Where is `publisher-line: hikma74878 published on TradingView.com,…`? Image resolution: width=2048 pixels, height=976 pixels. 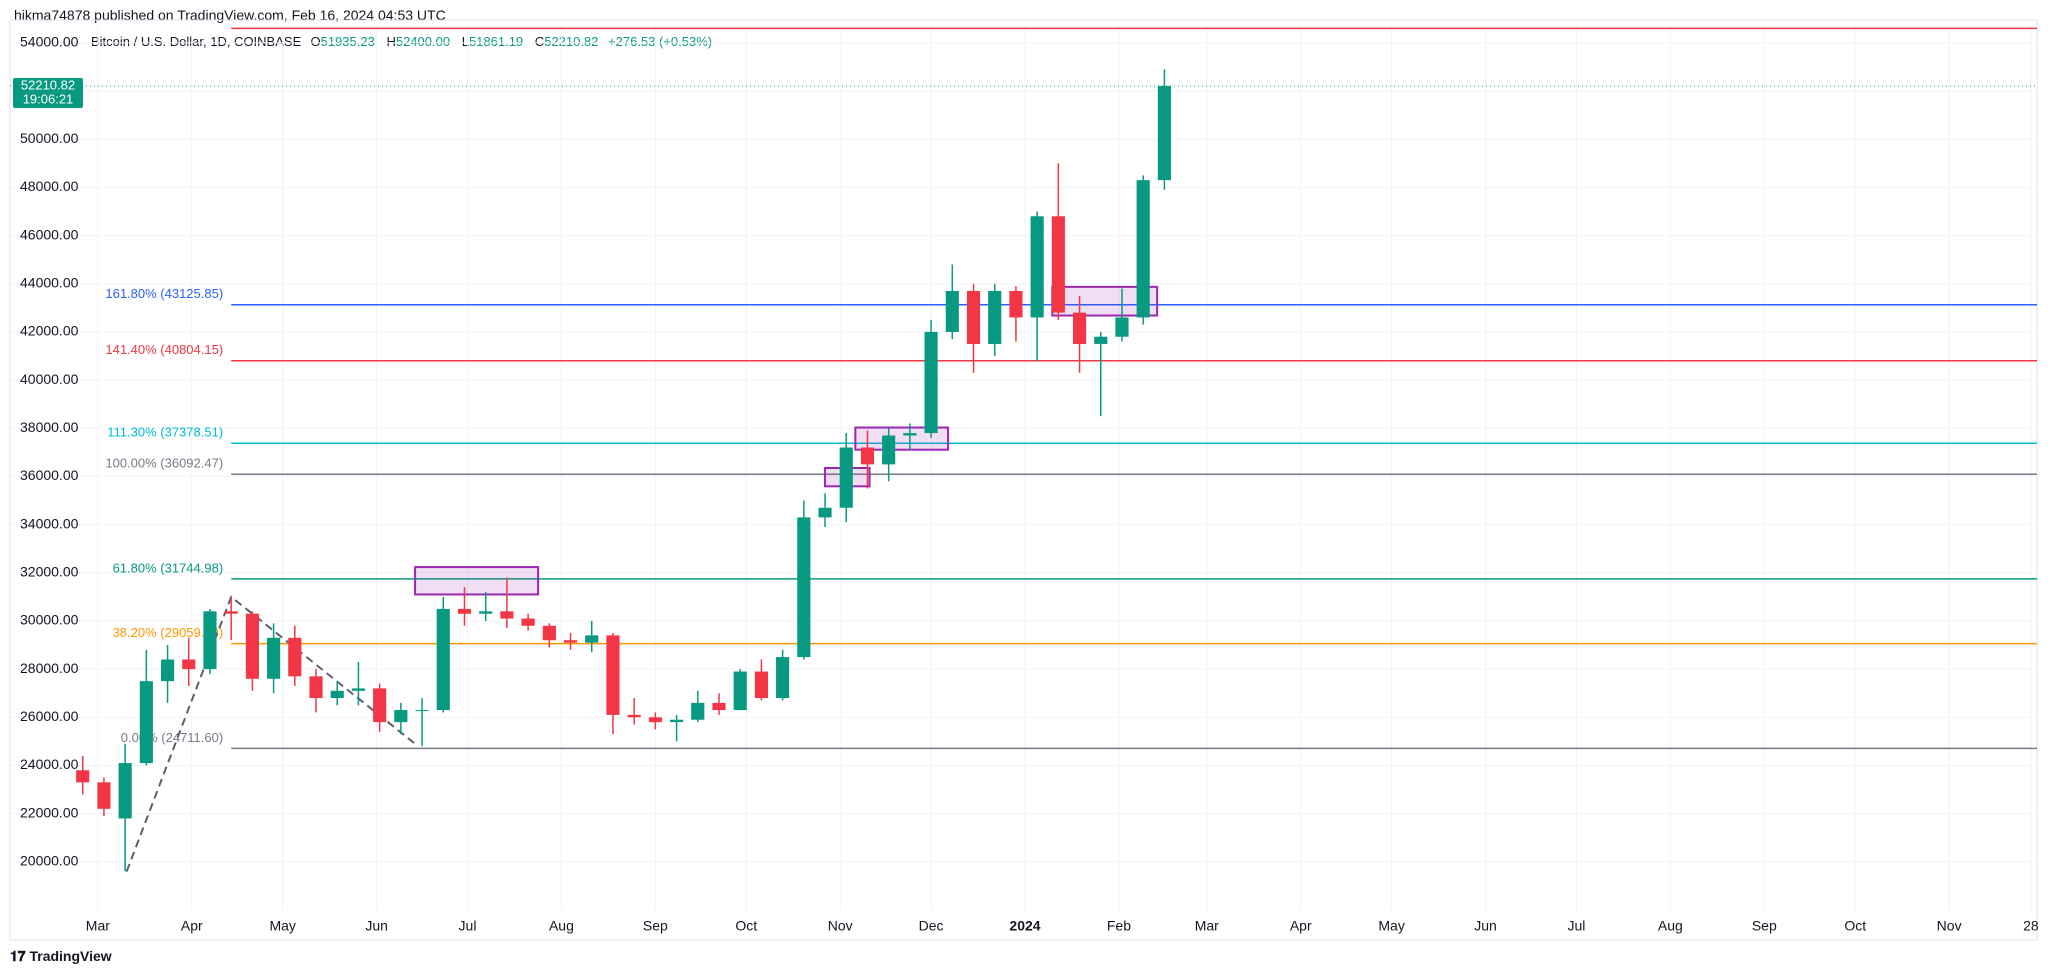
publisher-line: hikma74878 published on TradingView.com,… is located at coordinates (230, 15).